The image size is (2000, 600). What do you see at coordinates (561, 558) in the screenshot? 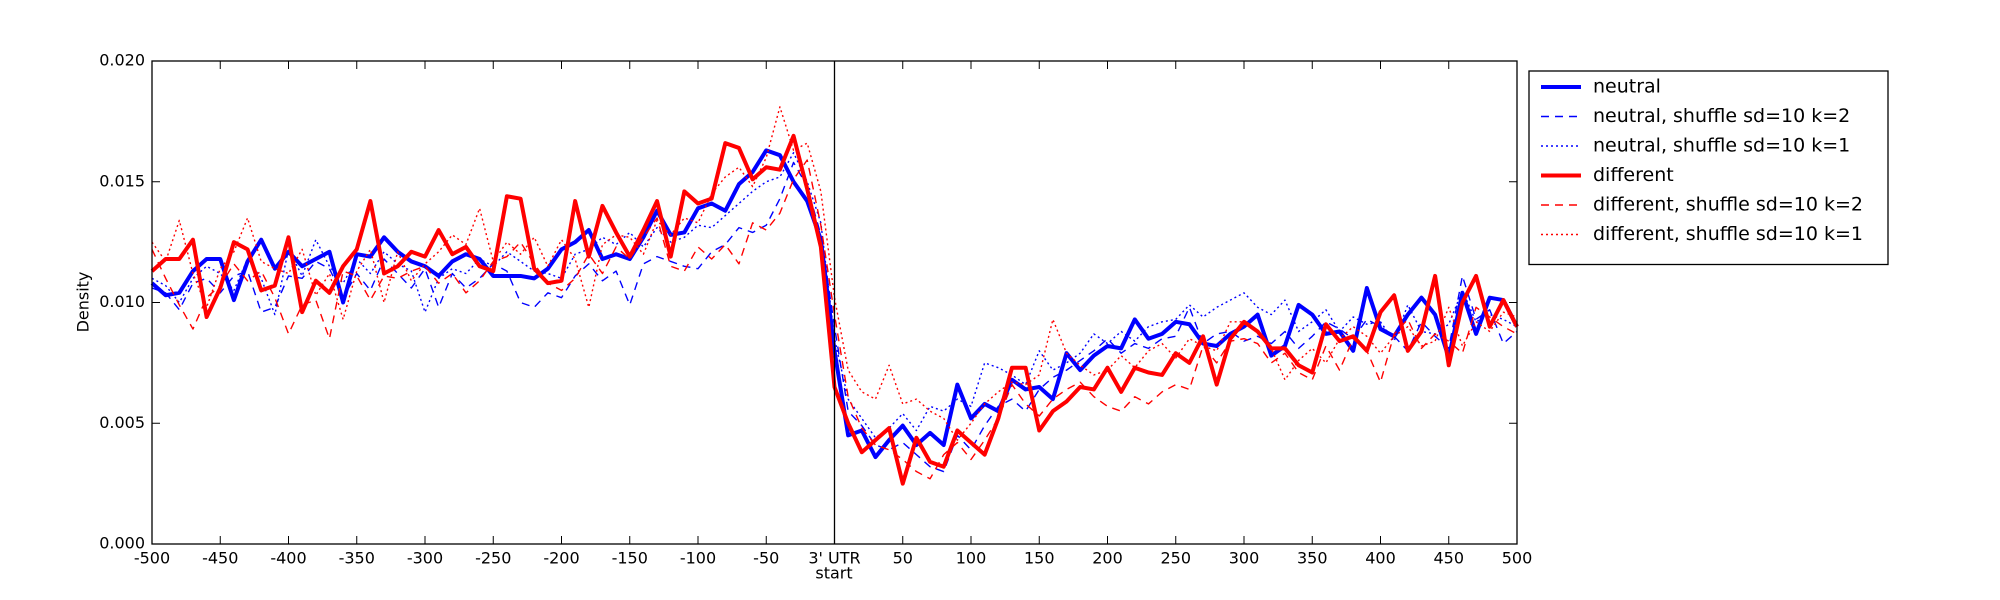
I see `x-tick-label: -200` at bounding box center [561, 558].